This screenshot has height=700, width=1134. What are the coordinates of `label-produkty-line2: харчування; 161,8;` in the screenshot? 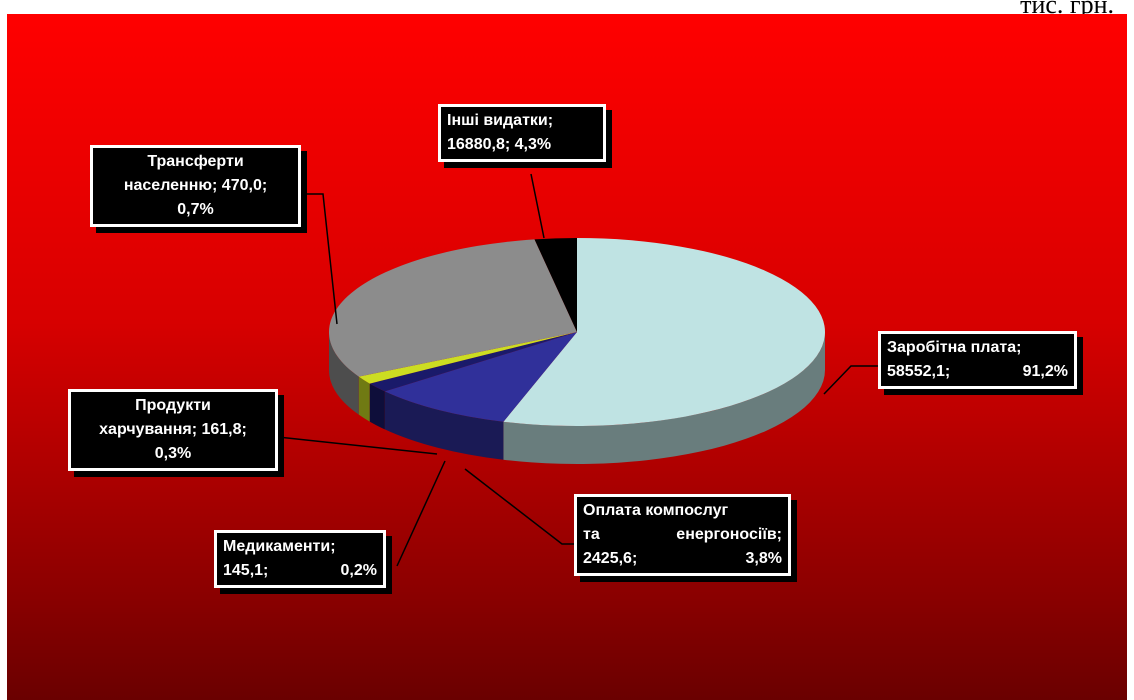 It's located at (173, 429).